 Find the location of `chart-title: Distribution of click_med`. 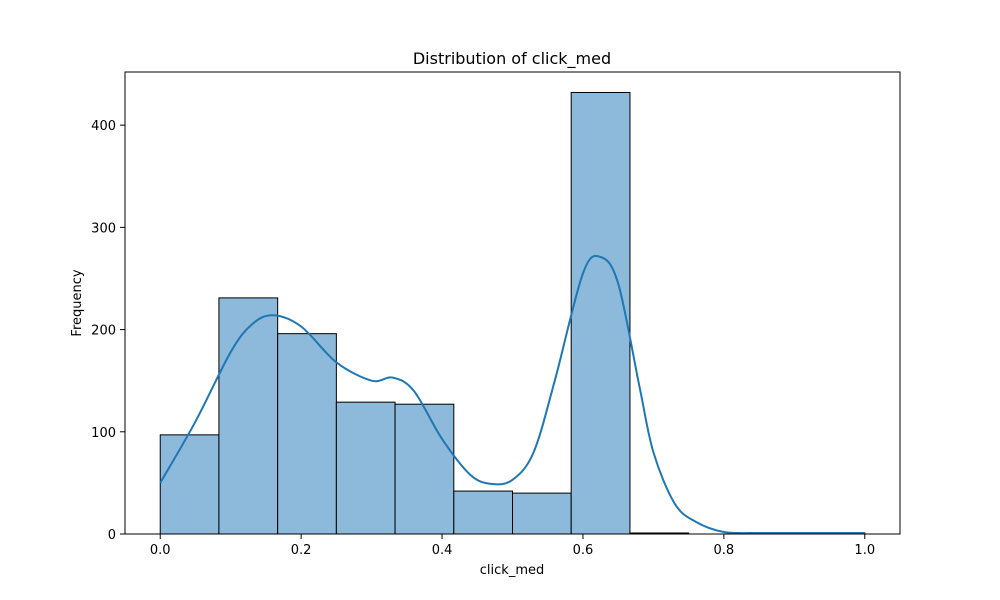

chart-title: Distribution of click_med is located at coordinates (512, 59).